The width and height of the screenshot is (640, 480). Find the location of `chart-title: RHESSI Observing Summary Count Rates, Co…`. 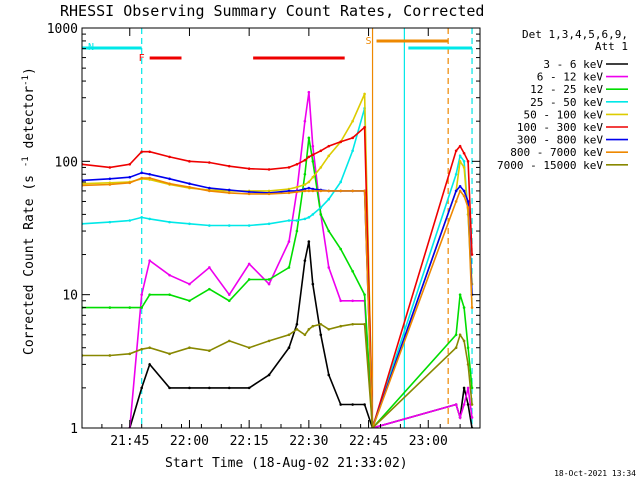

chart-title: RHESSI Observing Summary Count Rates, Co… is located at coordinates (272, 11).